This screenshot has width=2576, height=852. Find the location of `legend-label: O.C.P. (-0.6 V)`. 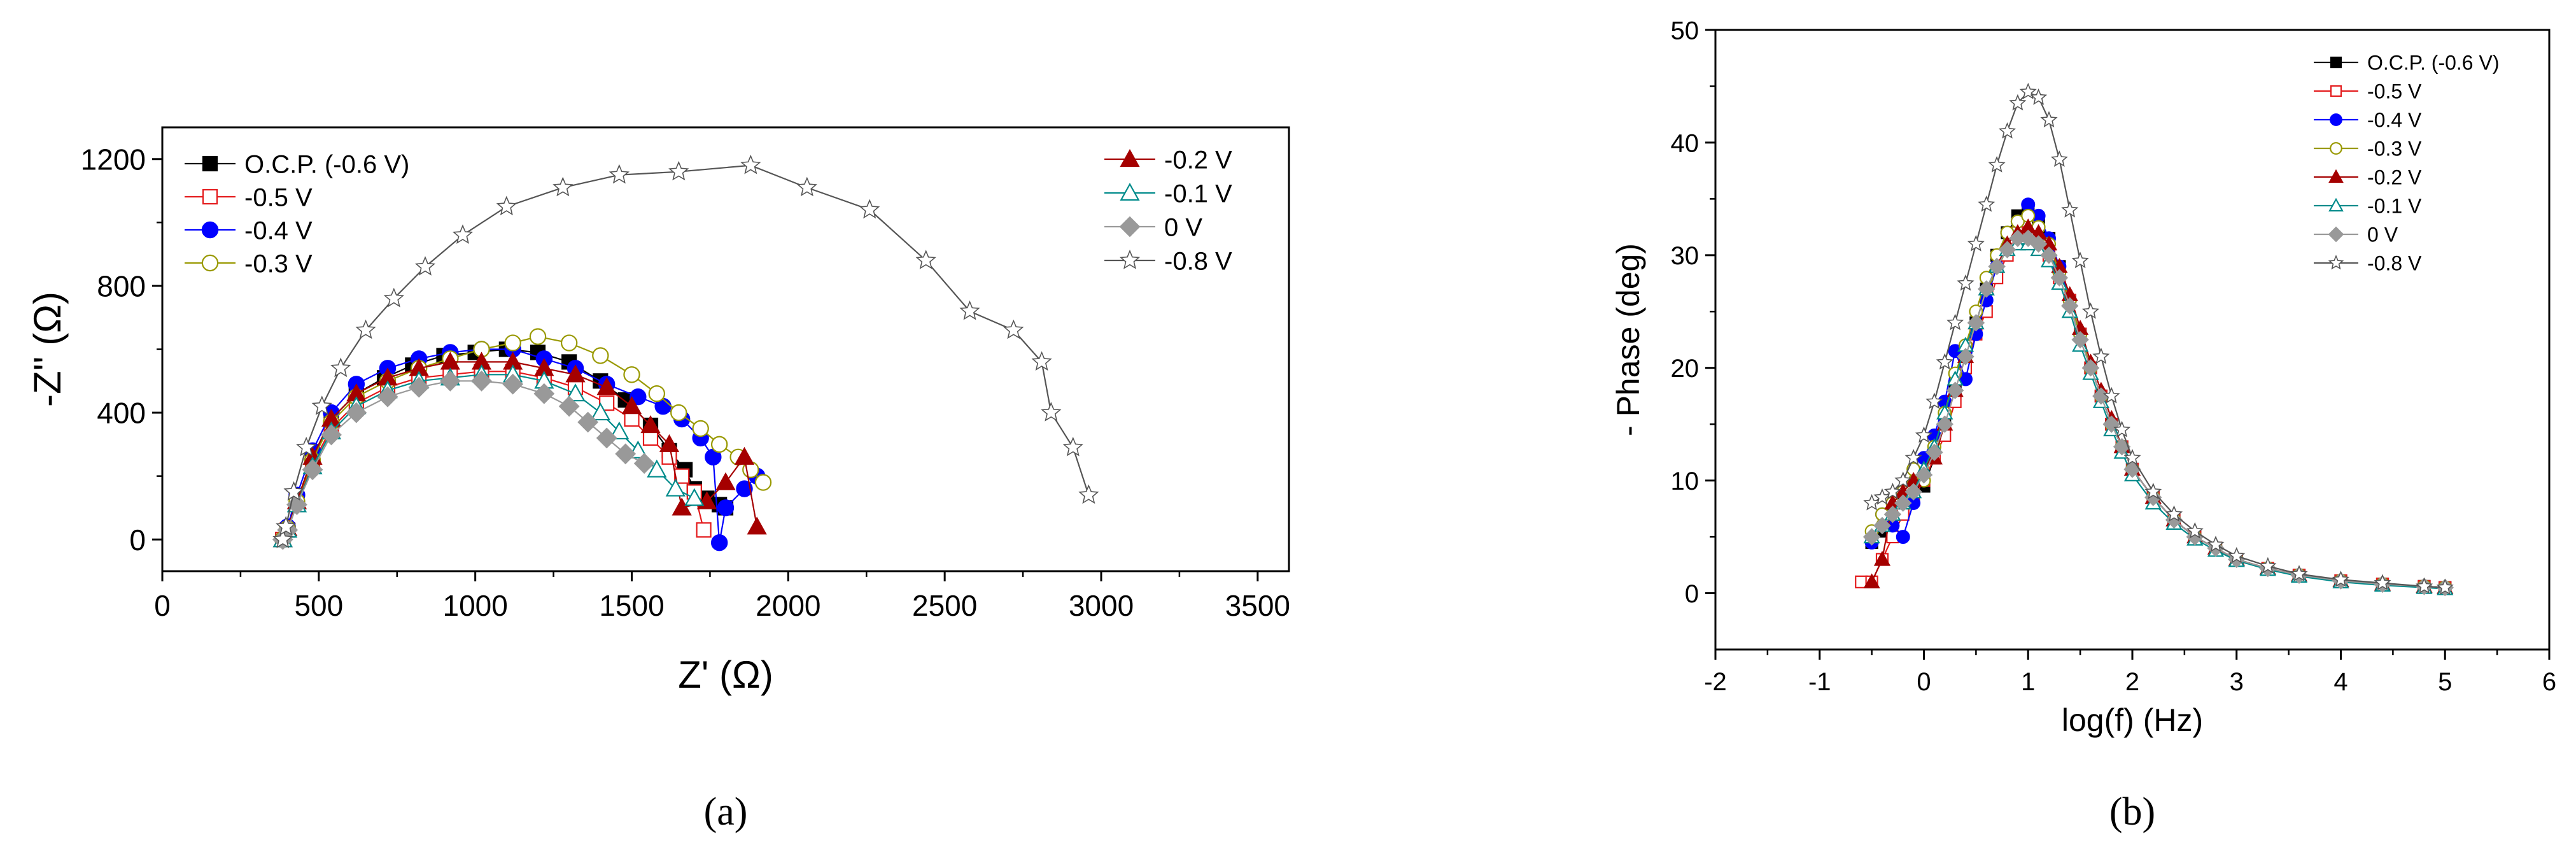

legend-label: O.C.P. (-0.6 V) is located at coordinates (2433, 63).